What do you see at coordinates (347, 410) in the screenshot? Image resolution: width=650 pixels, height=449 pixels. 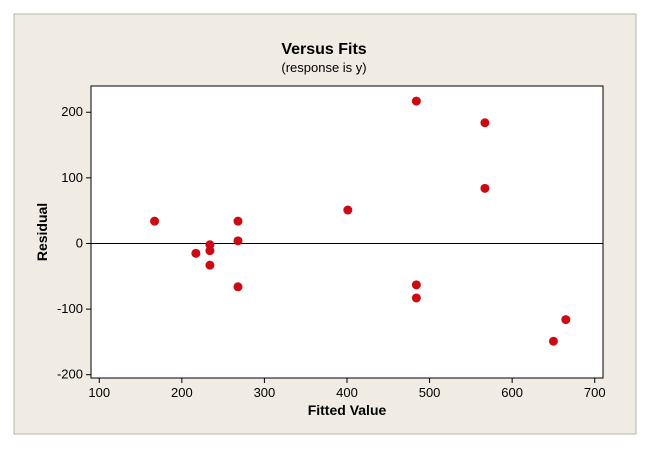 I see `x-axis-label: Fitted Value` at bounding box center [347, 410].